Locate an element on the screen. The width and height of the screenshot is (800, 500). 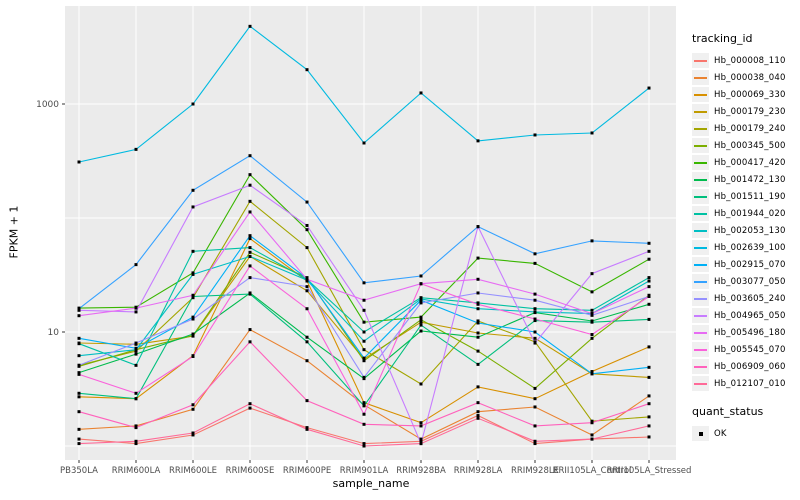
legend-item-label: Hb_000008_110 is located at coordinates (750, 60).